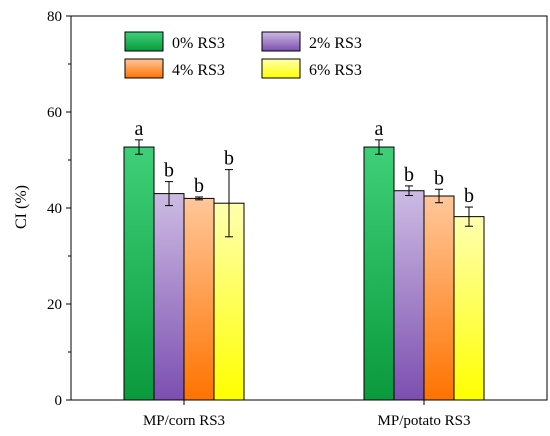 The width and height of the screenshot is (550, 436). What do you see at coordinates (243, 55) in the screenshot?
I see `legend: 0% RS3 2% RS3 4% RS3 6% RS3` at bounding box center [243, 55].